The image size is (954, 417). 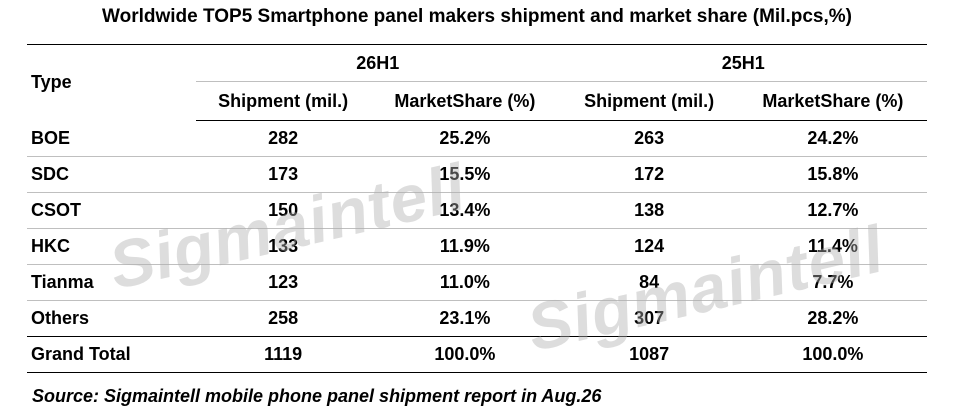 What do you see at coordinates (649, 101) in the screenshot?
I see `col-header-shipment-25h1: Shipment (mil.)` at bounding box center [649, 101].